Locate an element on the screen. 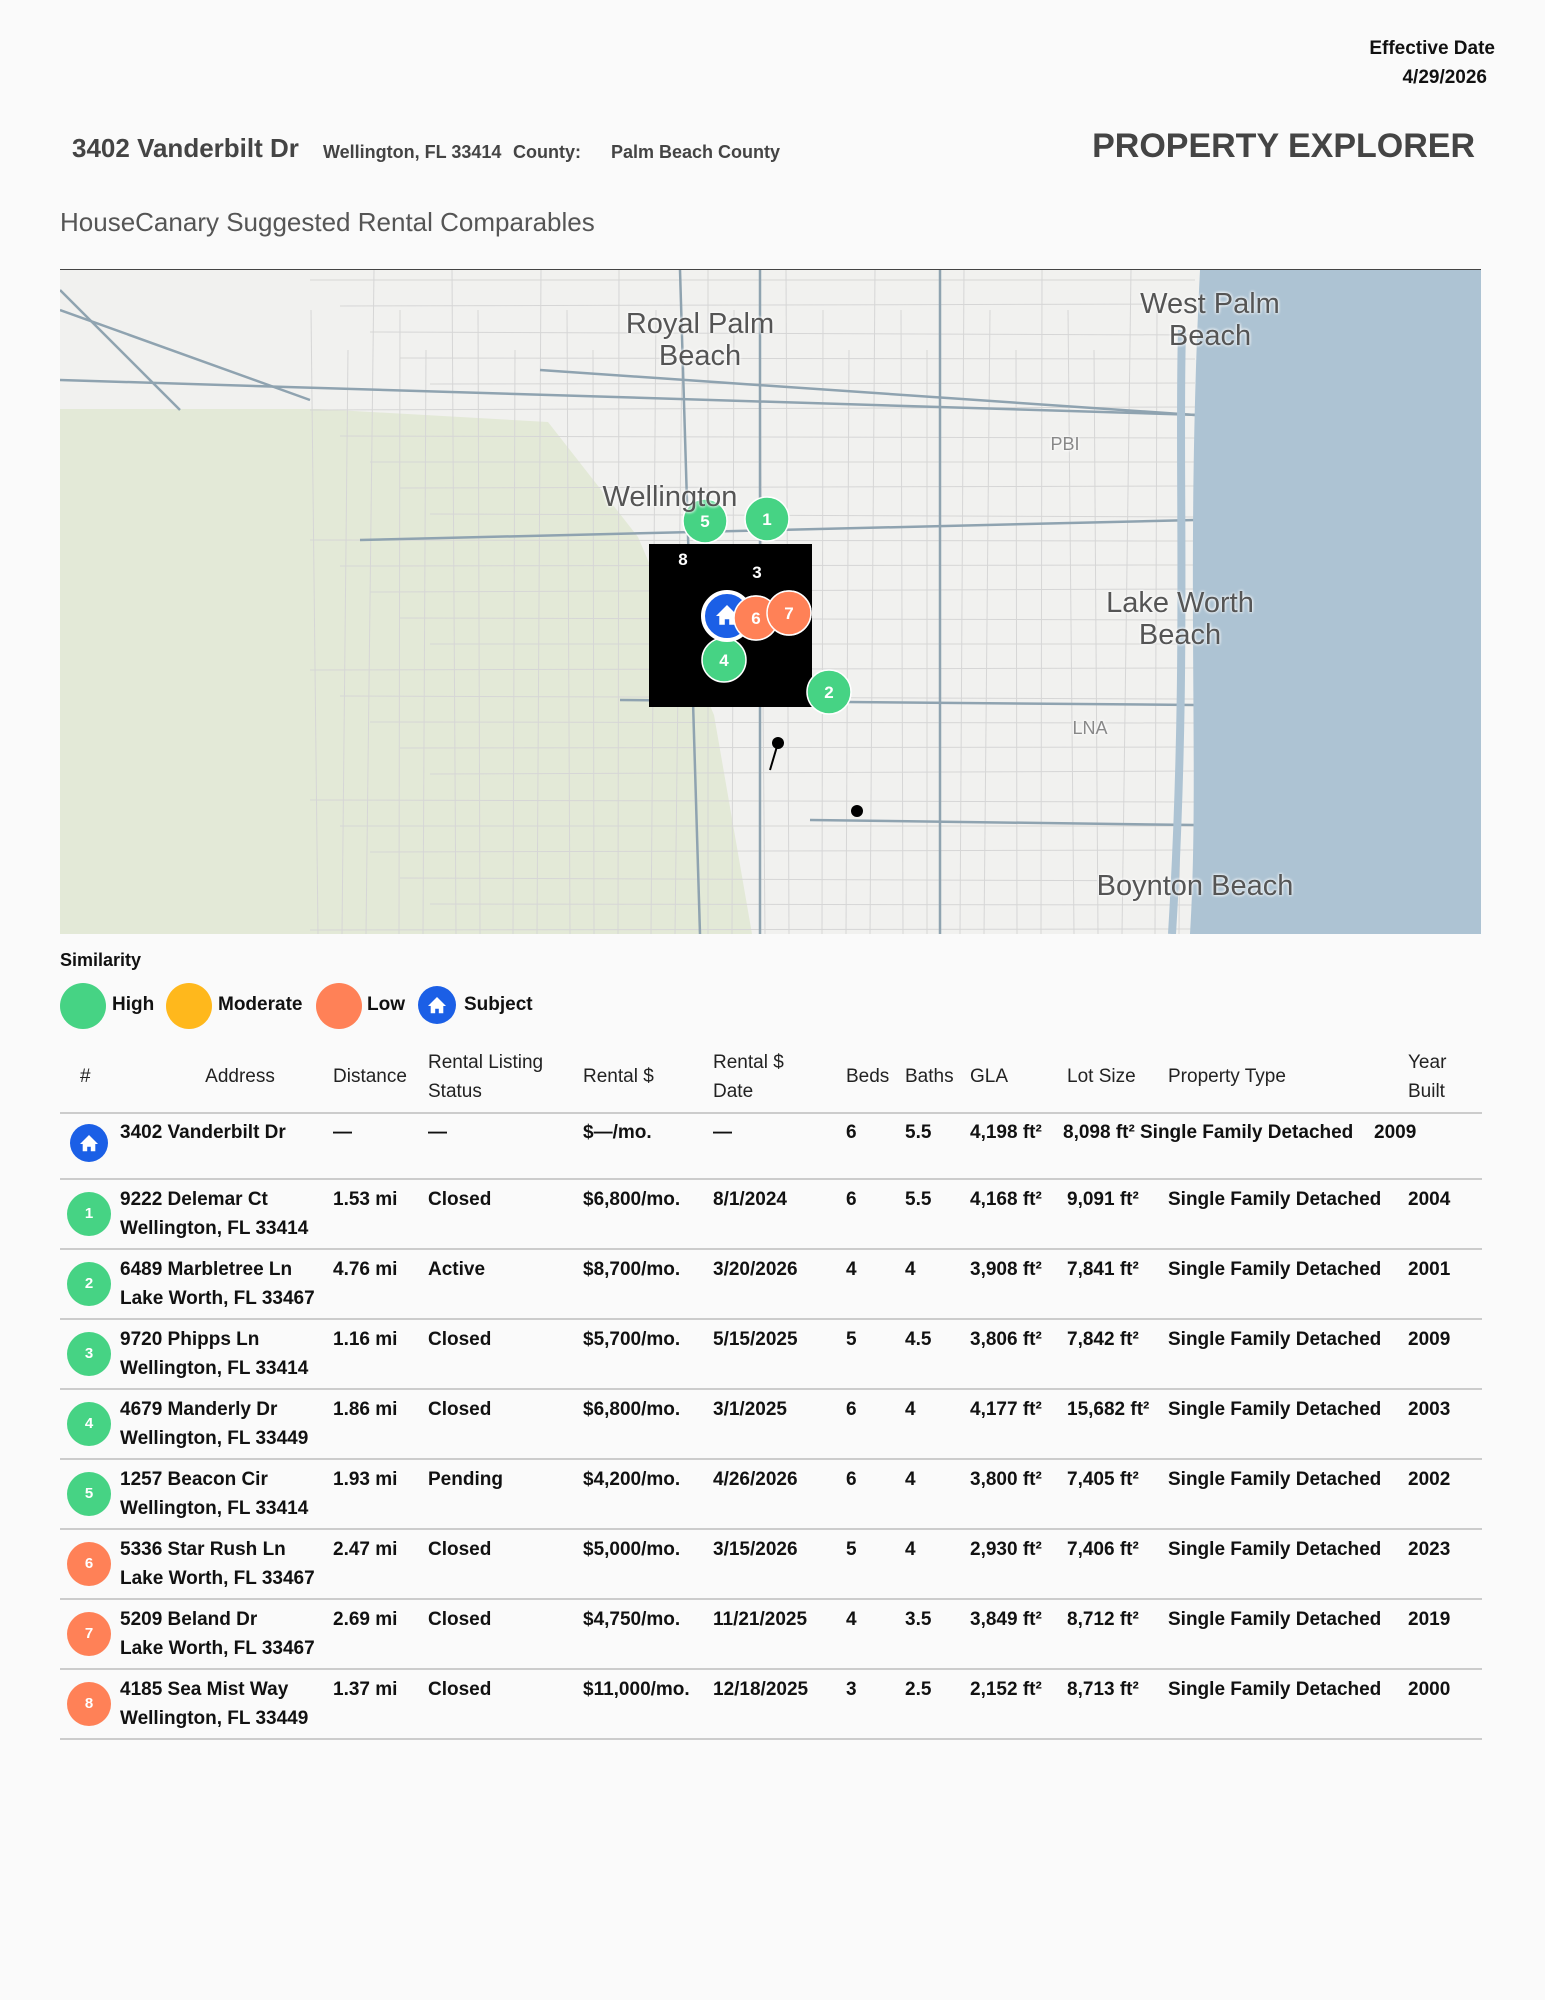  cell-value: 3/15/2026 is located at coordinates (755, 1549).